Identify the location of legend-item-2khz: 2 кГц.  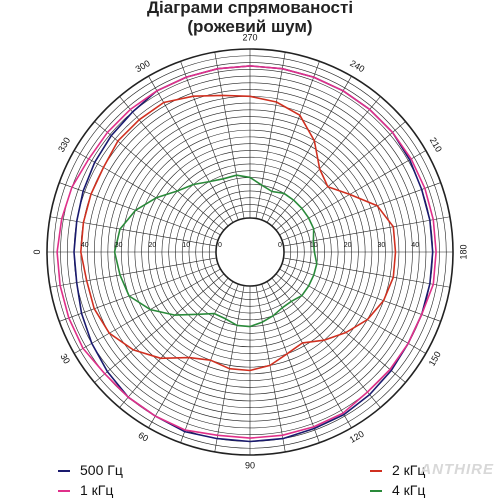
(397, 470).